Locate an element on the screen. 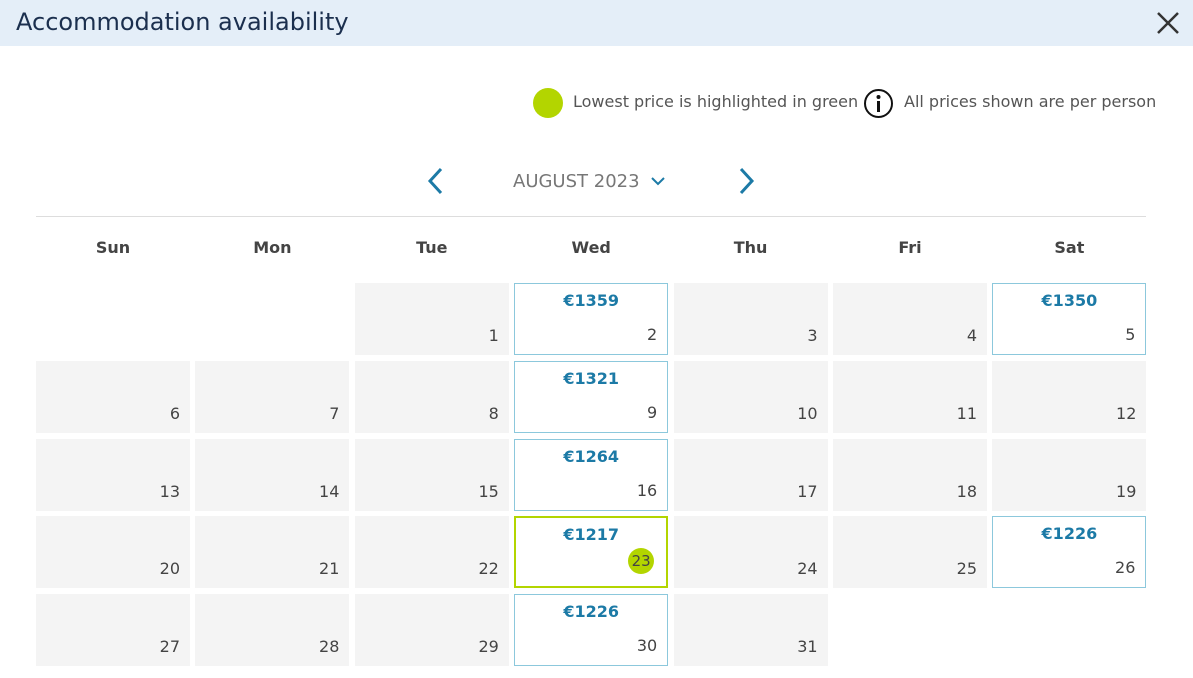 The width and height of the screenshot is (1193, 678). day-number: 18 is located at coordinates (966, 491).